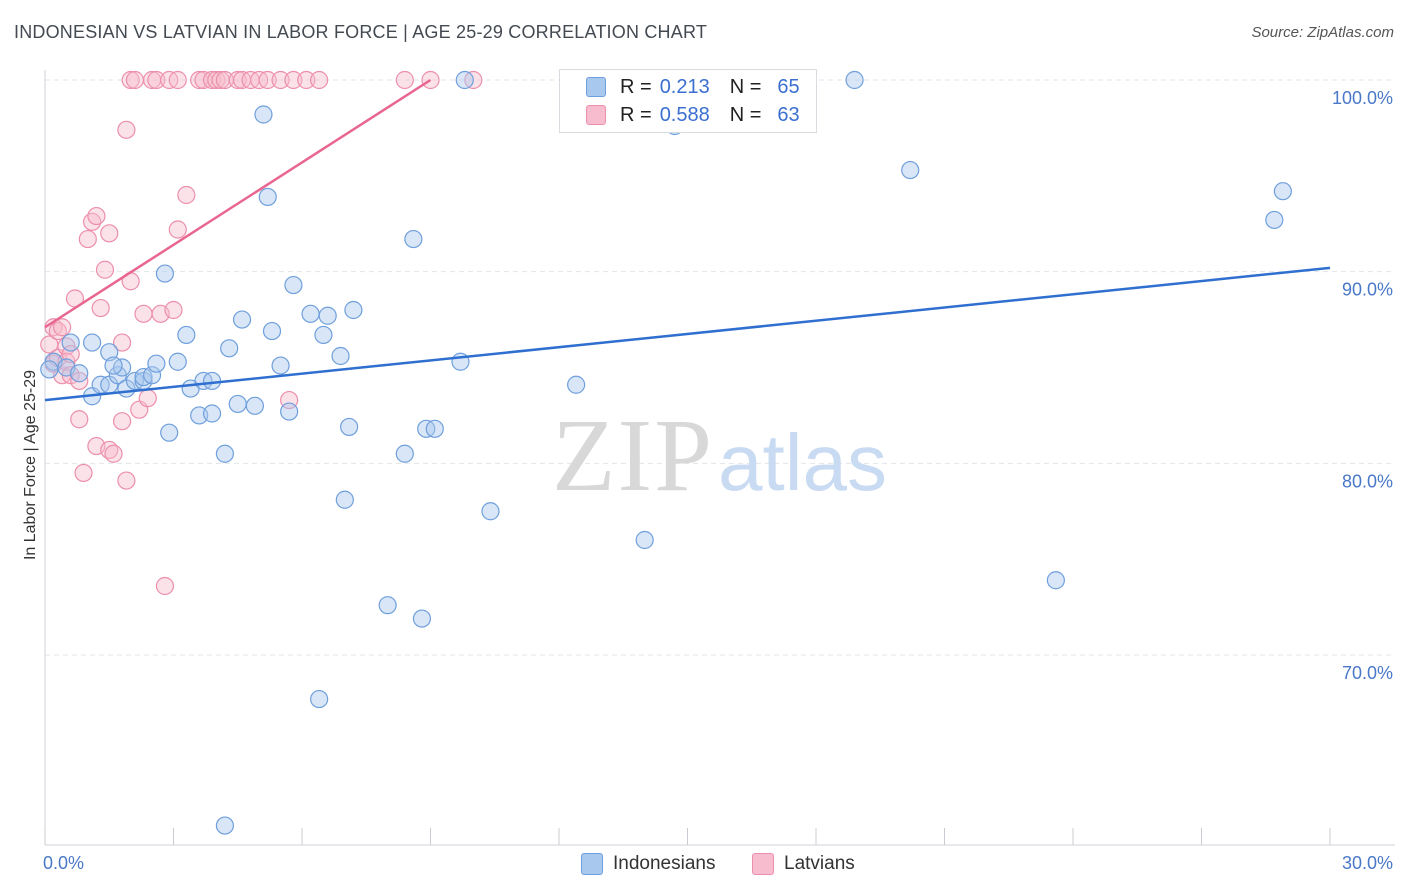 This screenshot has height=892, width=1406. I want to click on x-tick-label: 0.0%, so click(63, 863).